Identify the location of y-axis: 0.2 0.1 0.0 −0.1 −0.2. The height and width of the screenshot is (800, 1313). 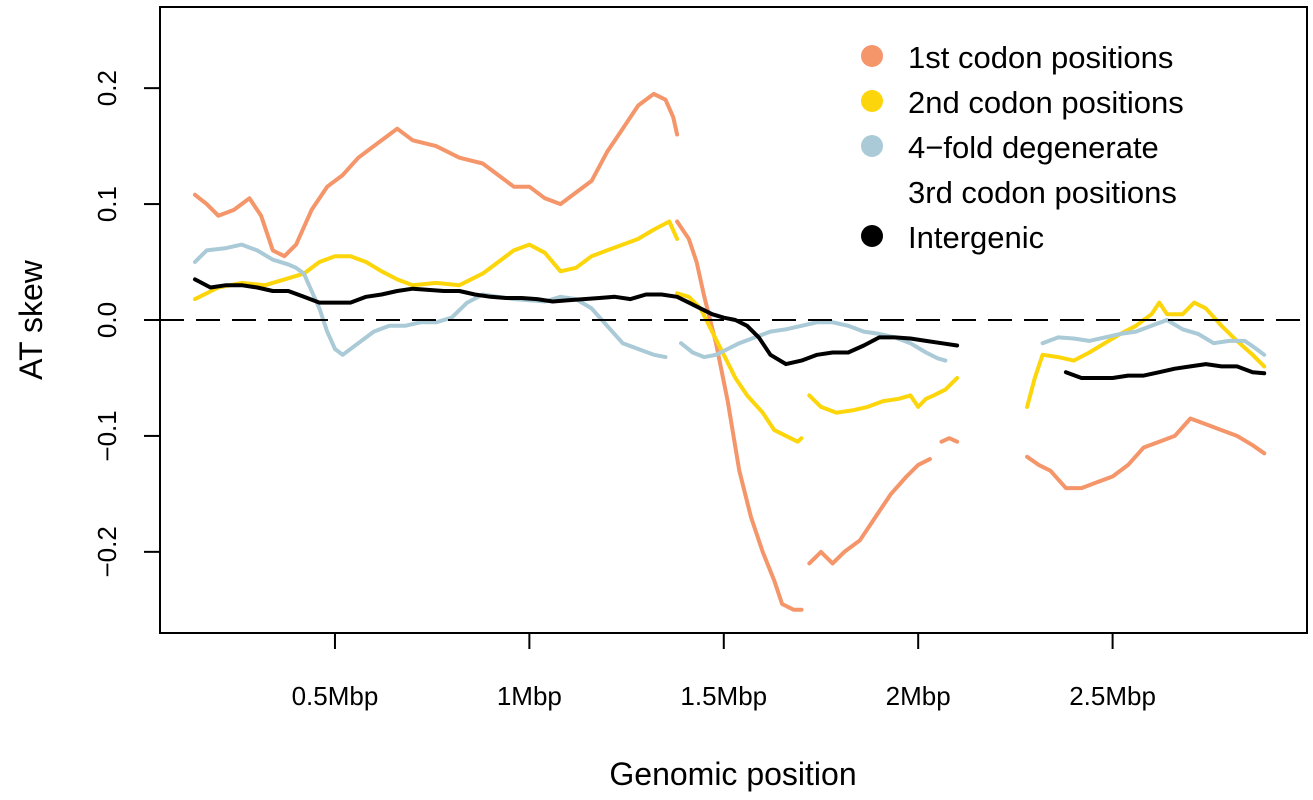
(126, 324).